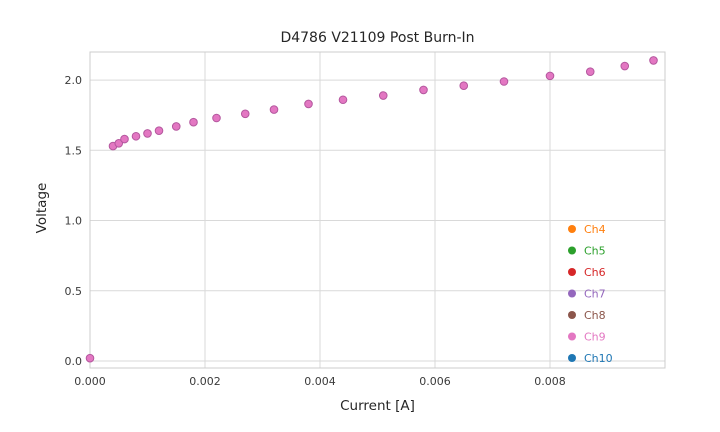 This screenshot has height=432, width=720. What do you see at coordinates (377, 406) in the screenshot?
I see `x-axis-label: Current [A]` at bounding box center [377, 406].